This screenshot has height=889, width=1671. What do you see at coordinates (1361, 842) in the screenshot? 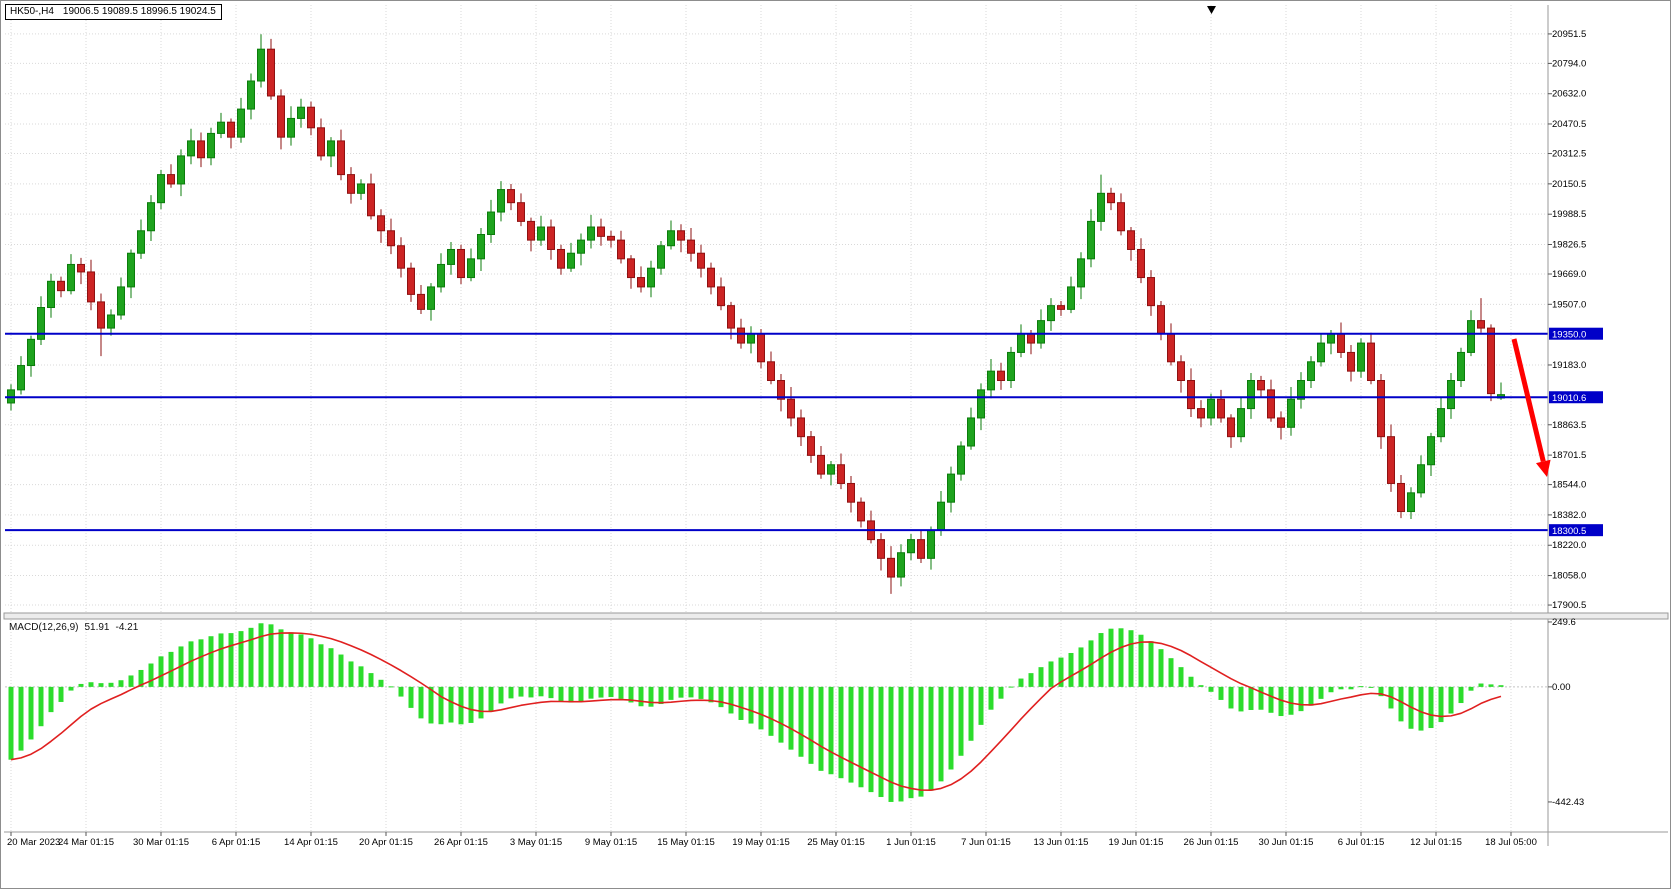
I see `date-label: 6 Jul 01:15` at bounding box center [1361, 842].